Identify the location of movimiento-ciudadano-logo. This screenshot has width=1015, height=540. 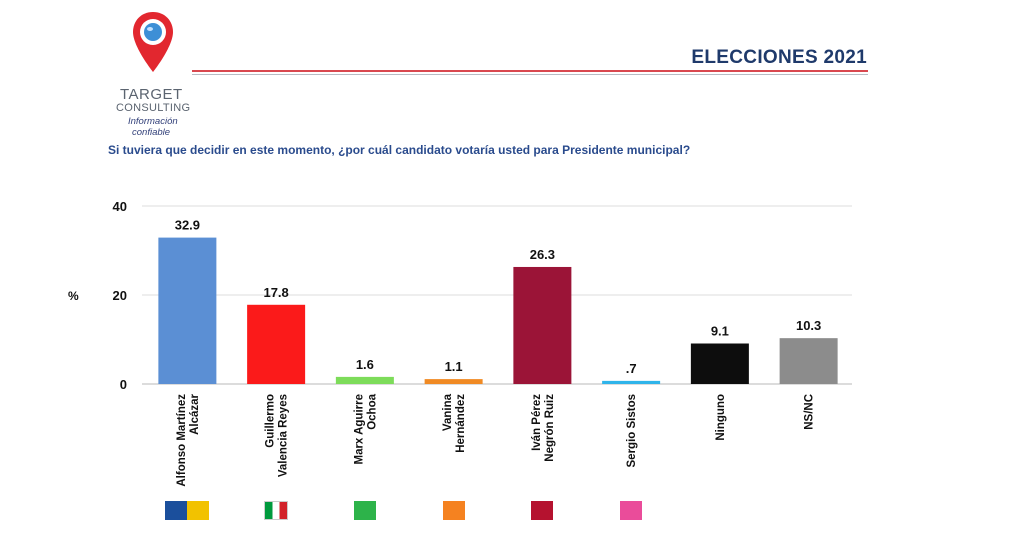
(453, 510).